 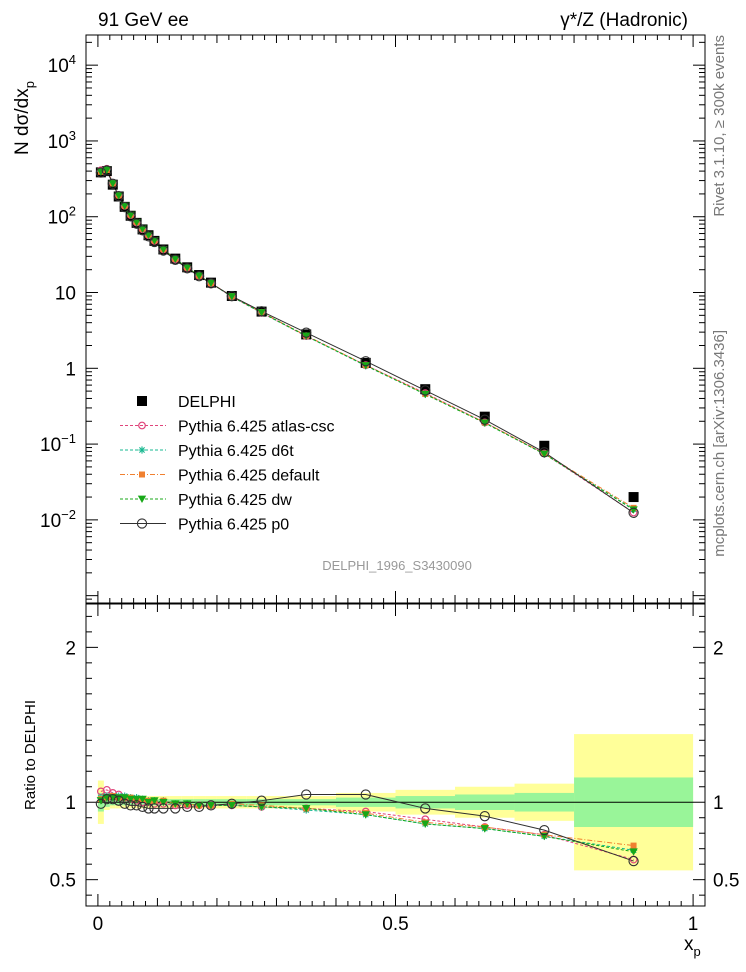 What do you see at coordinates (719, 443) in the screenshot?
I see `mcplots-label: mcplots.cern.ch [arXiv:1306.3436]` at bounding box center [719, 443].